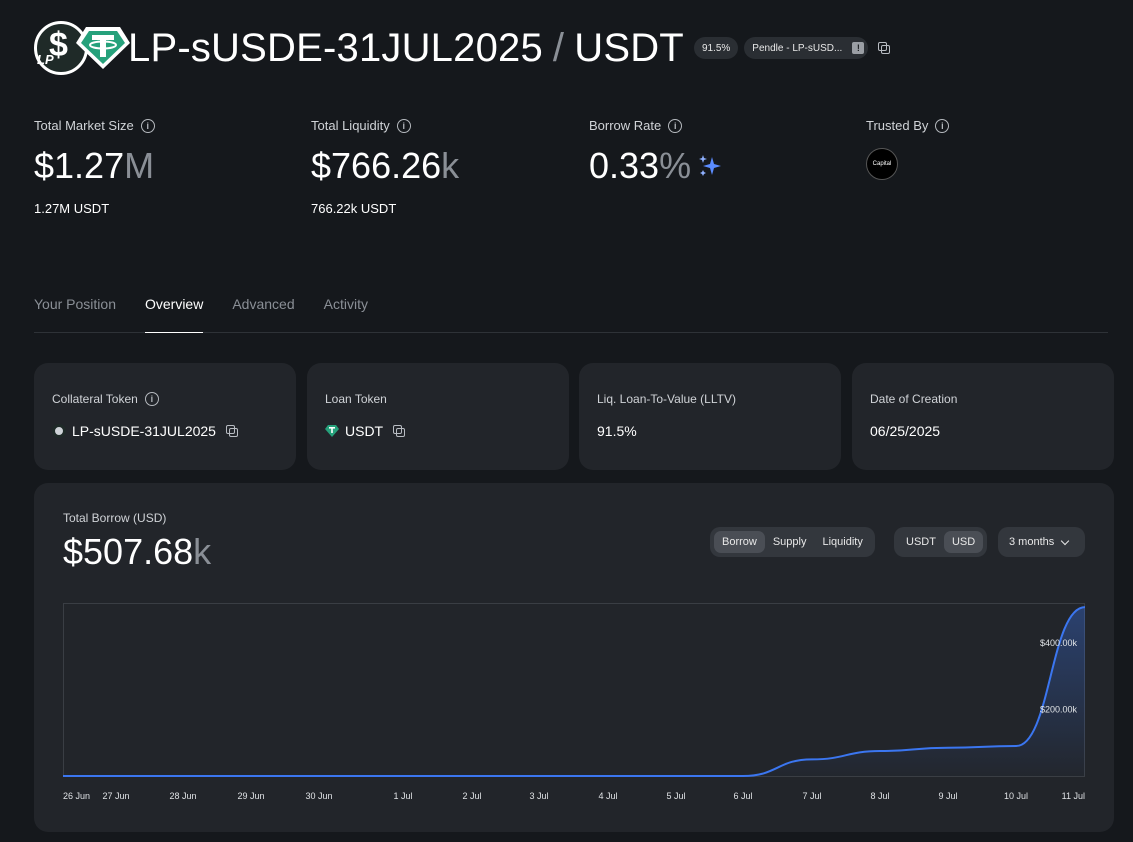 The width and height of the screenshot is (1133, 842). Describe the element at coordinates (75, 304) in the screenshot. I see `tab-your-position: Your Position` at that location.